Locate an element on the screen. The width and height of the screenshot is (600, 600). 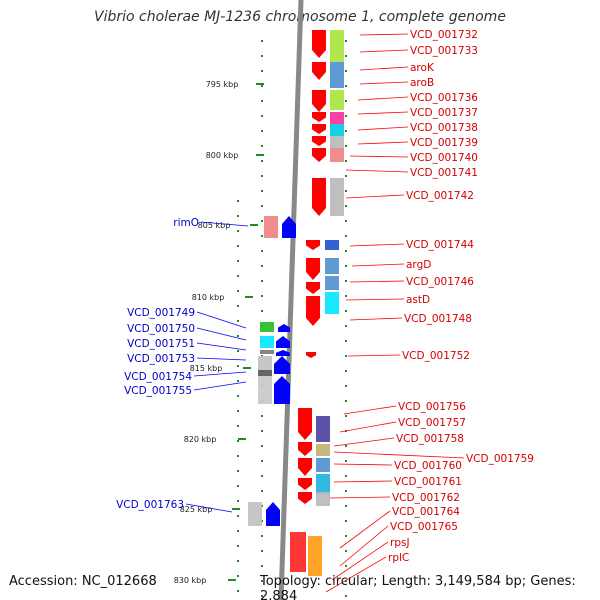
gene-label: VCD_001755 is located at coordinates (158, 391).